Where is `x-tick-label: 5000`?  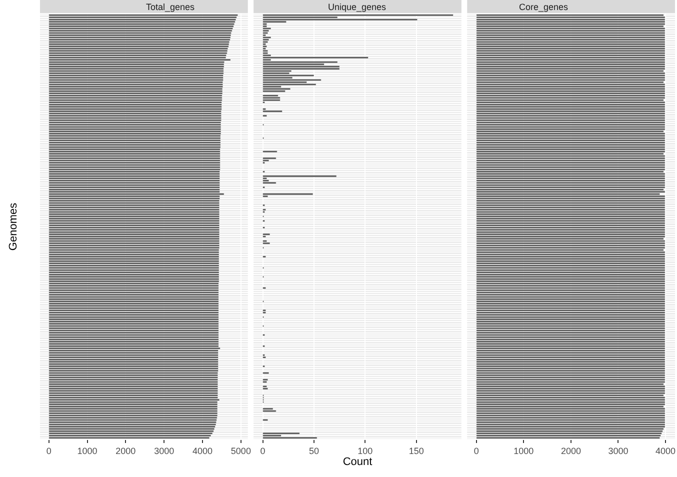 x-tick-label: 5000 is located at coordinates (240, 451).